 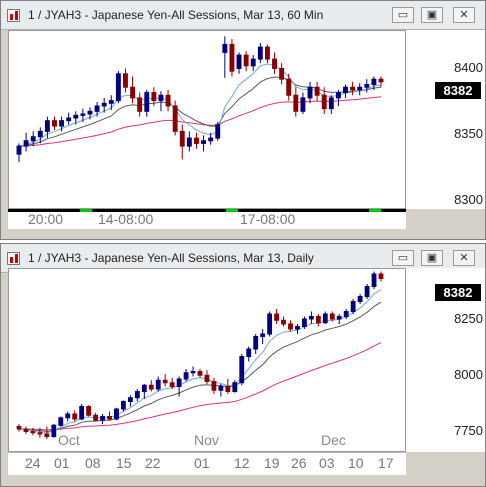 I want to click on y-axis-label: 7750, so click(x=468, y=430).